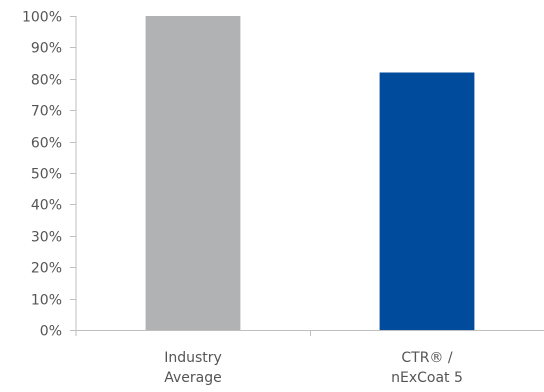 The height and width of the screenshot is (392, 544). What do you see at coordinates (313, 368) in the screenshot?
I see `category-labels: Industry Average CTR® / nExCoat 5` at bounding box center [313, 368].